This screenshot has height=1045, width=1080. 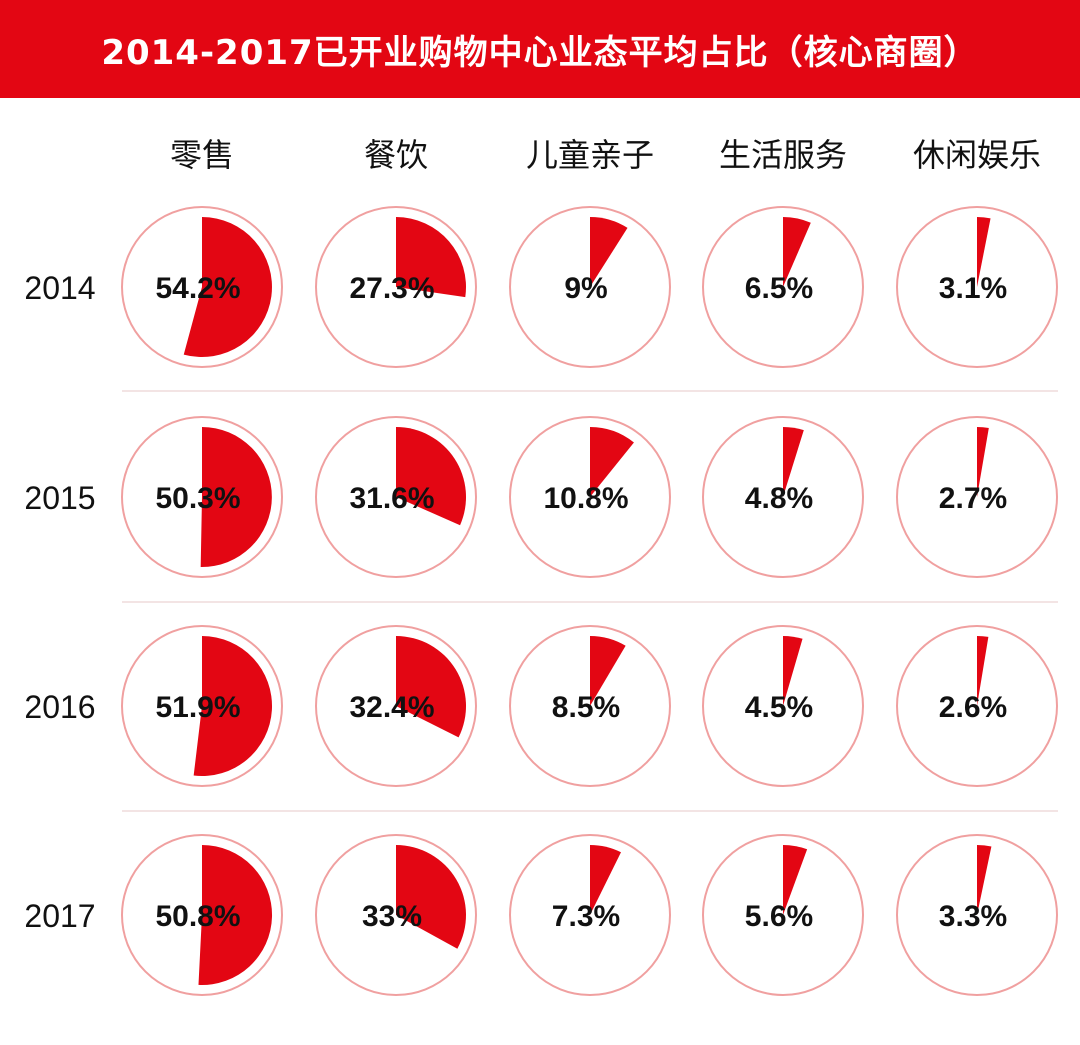 I want to click on percent-label-2016-3: 4.5%, so click(x=779, y=707).